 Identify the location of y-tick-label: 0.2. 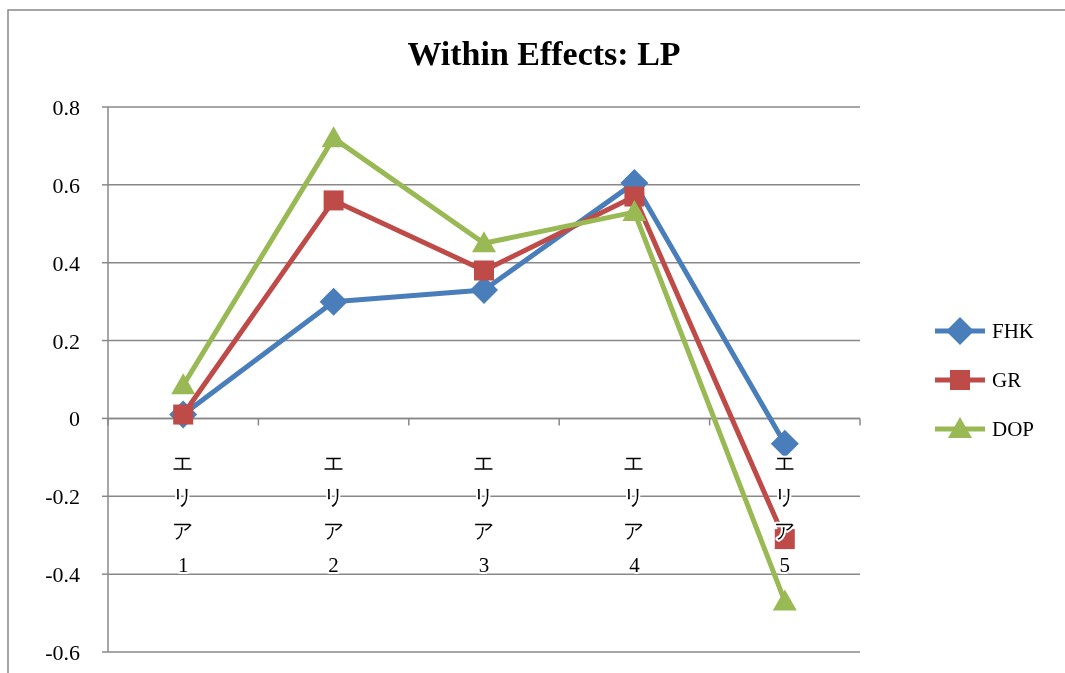
(66, 341).